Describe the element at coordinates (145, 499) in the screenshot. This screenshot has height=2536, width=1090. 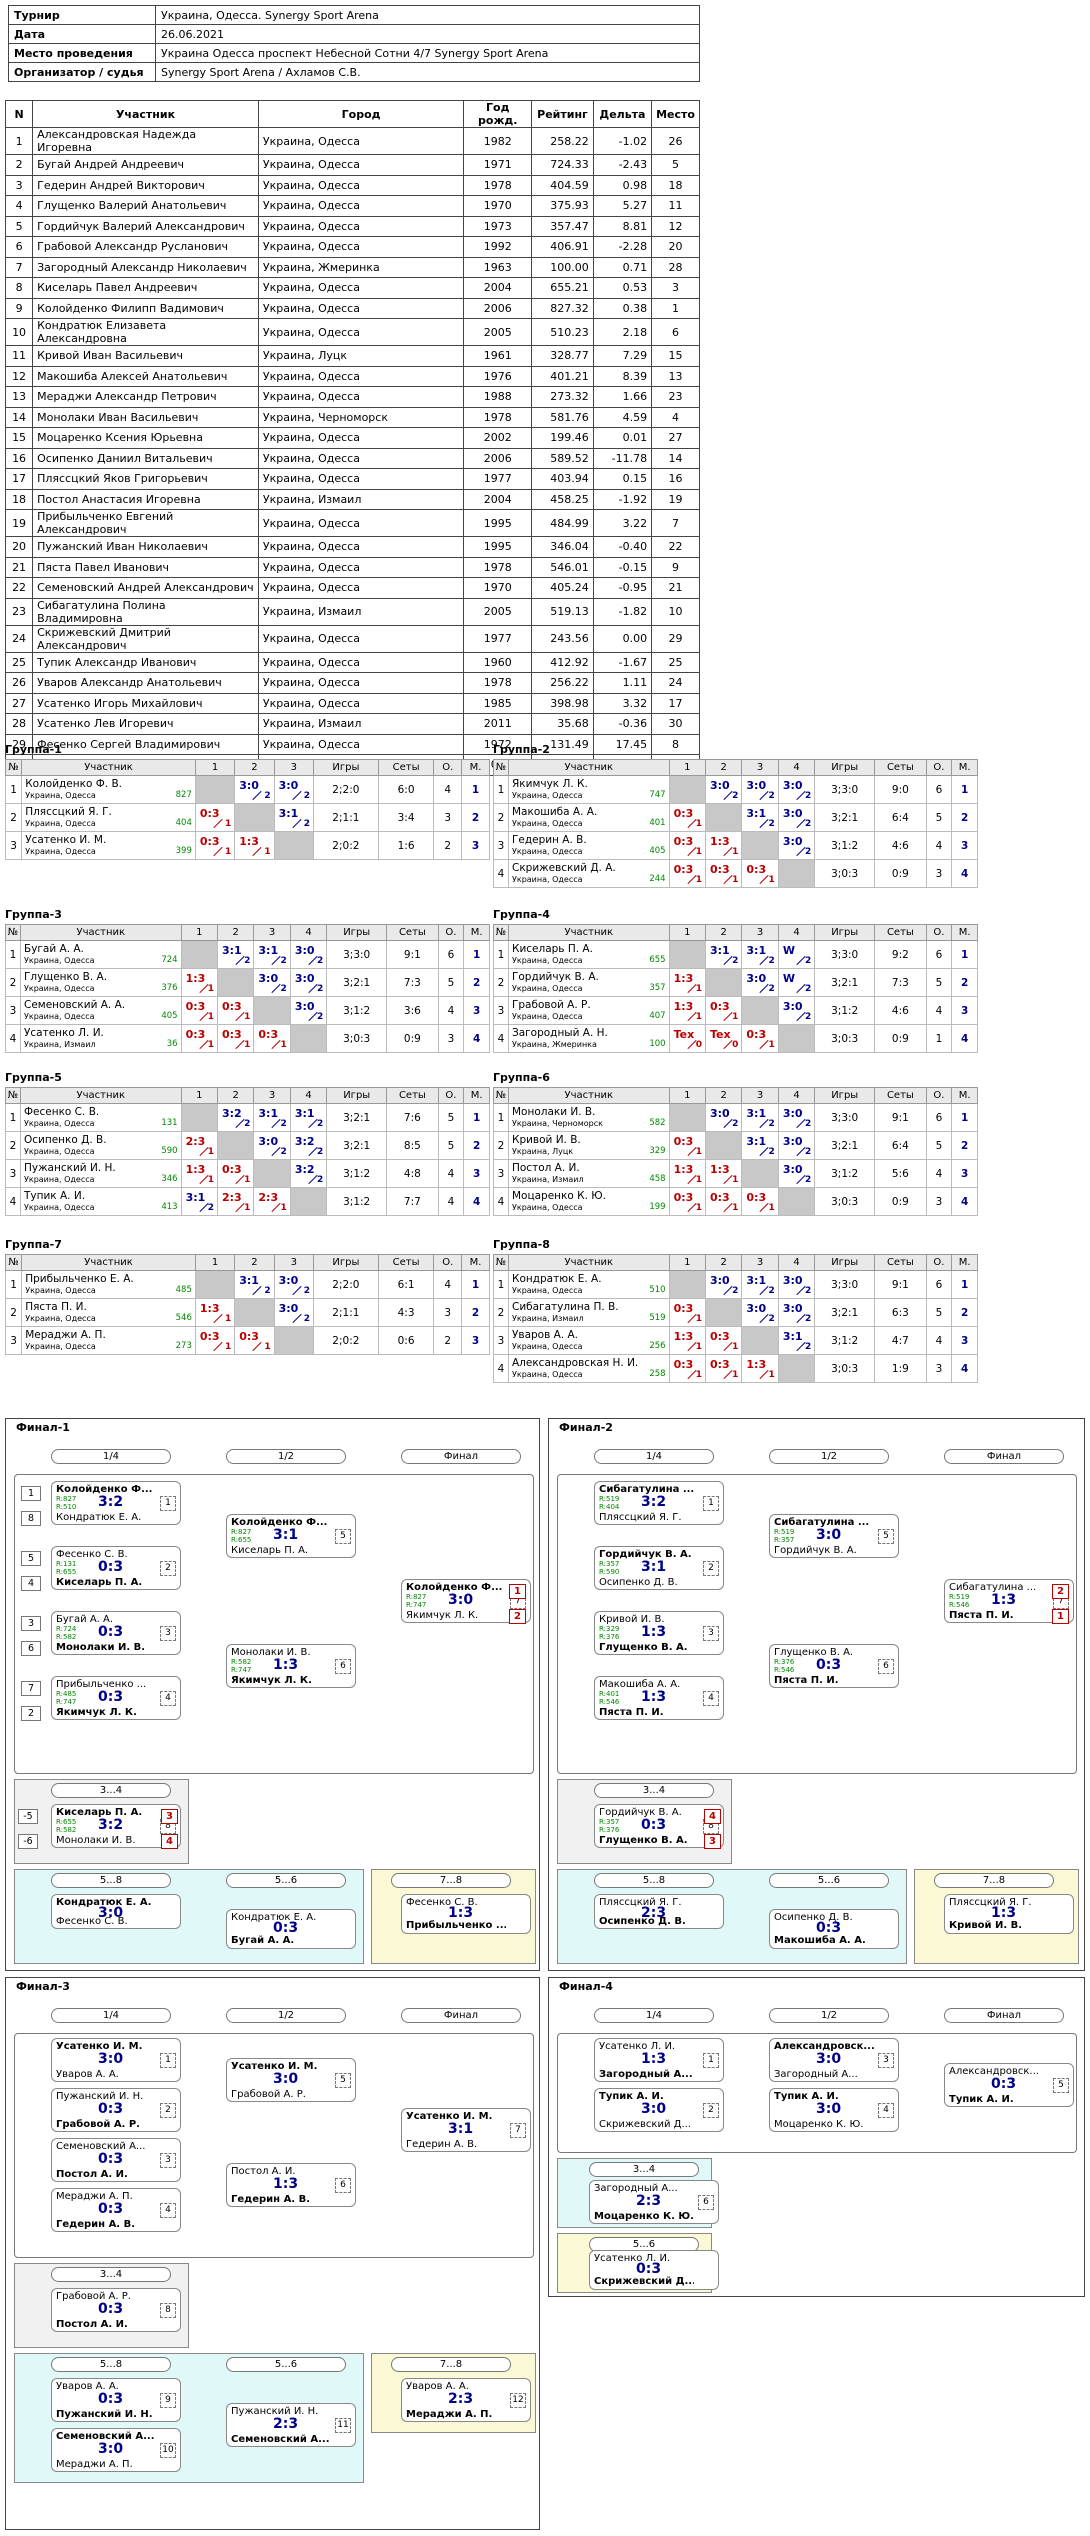
I see `table-cell: Постол Анастасия Игоревна` at that location.